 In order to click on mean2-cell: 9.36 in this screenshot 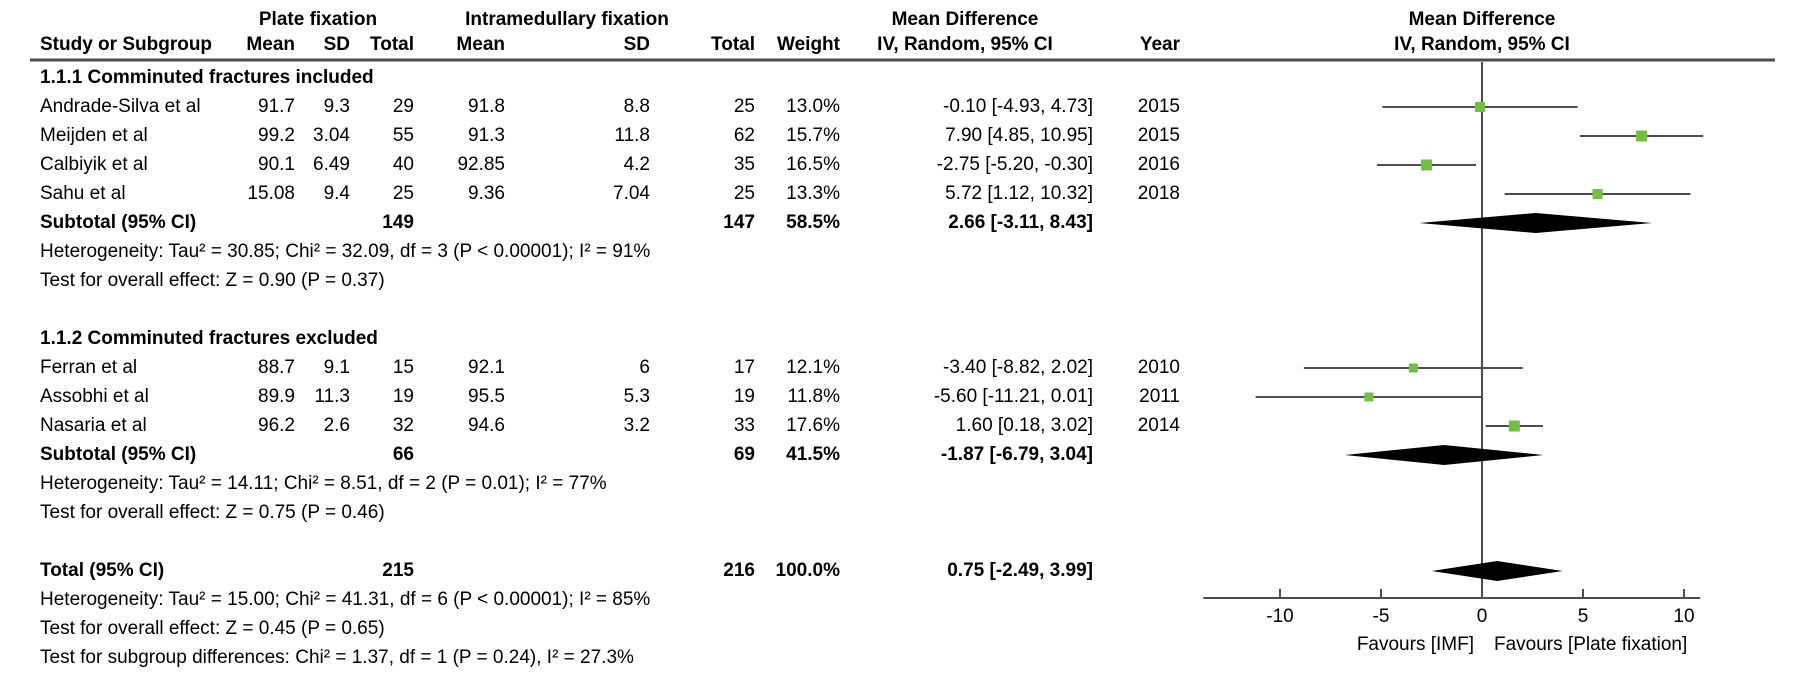, I will do `click(486, 193)`.